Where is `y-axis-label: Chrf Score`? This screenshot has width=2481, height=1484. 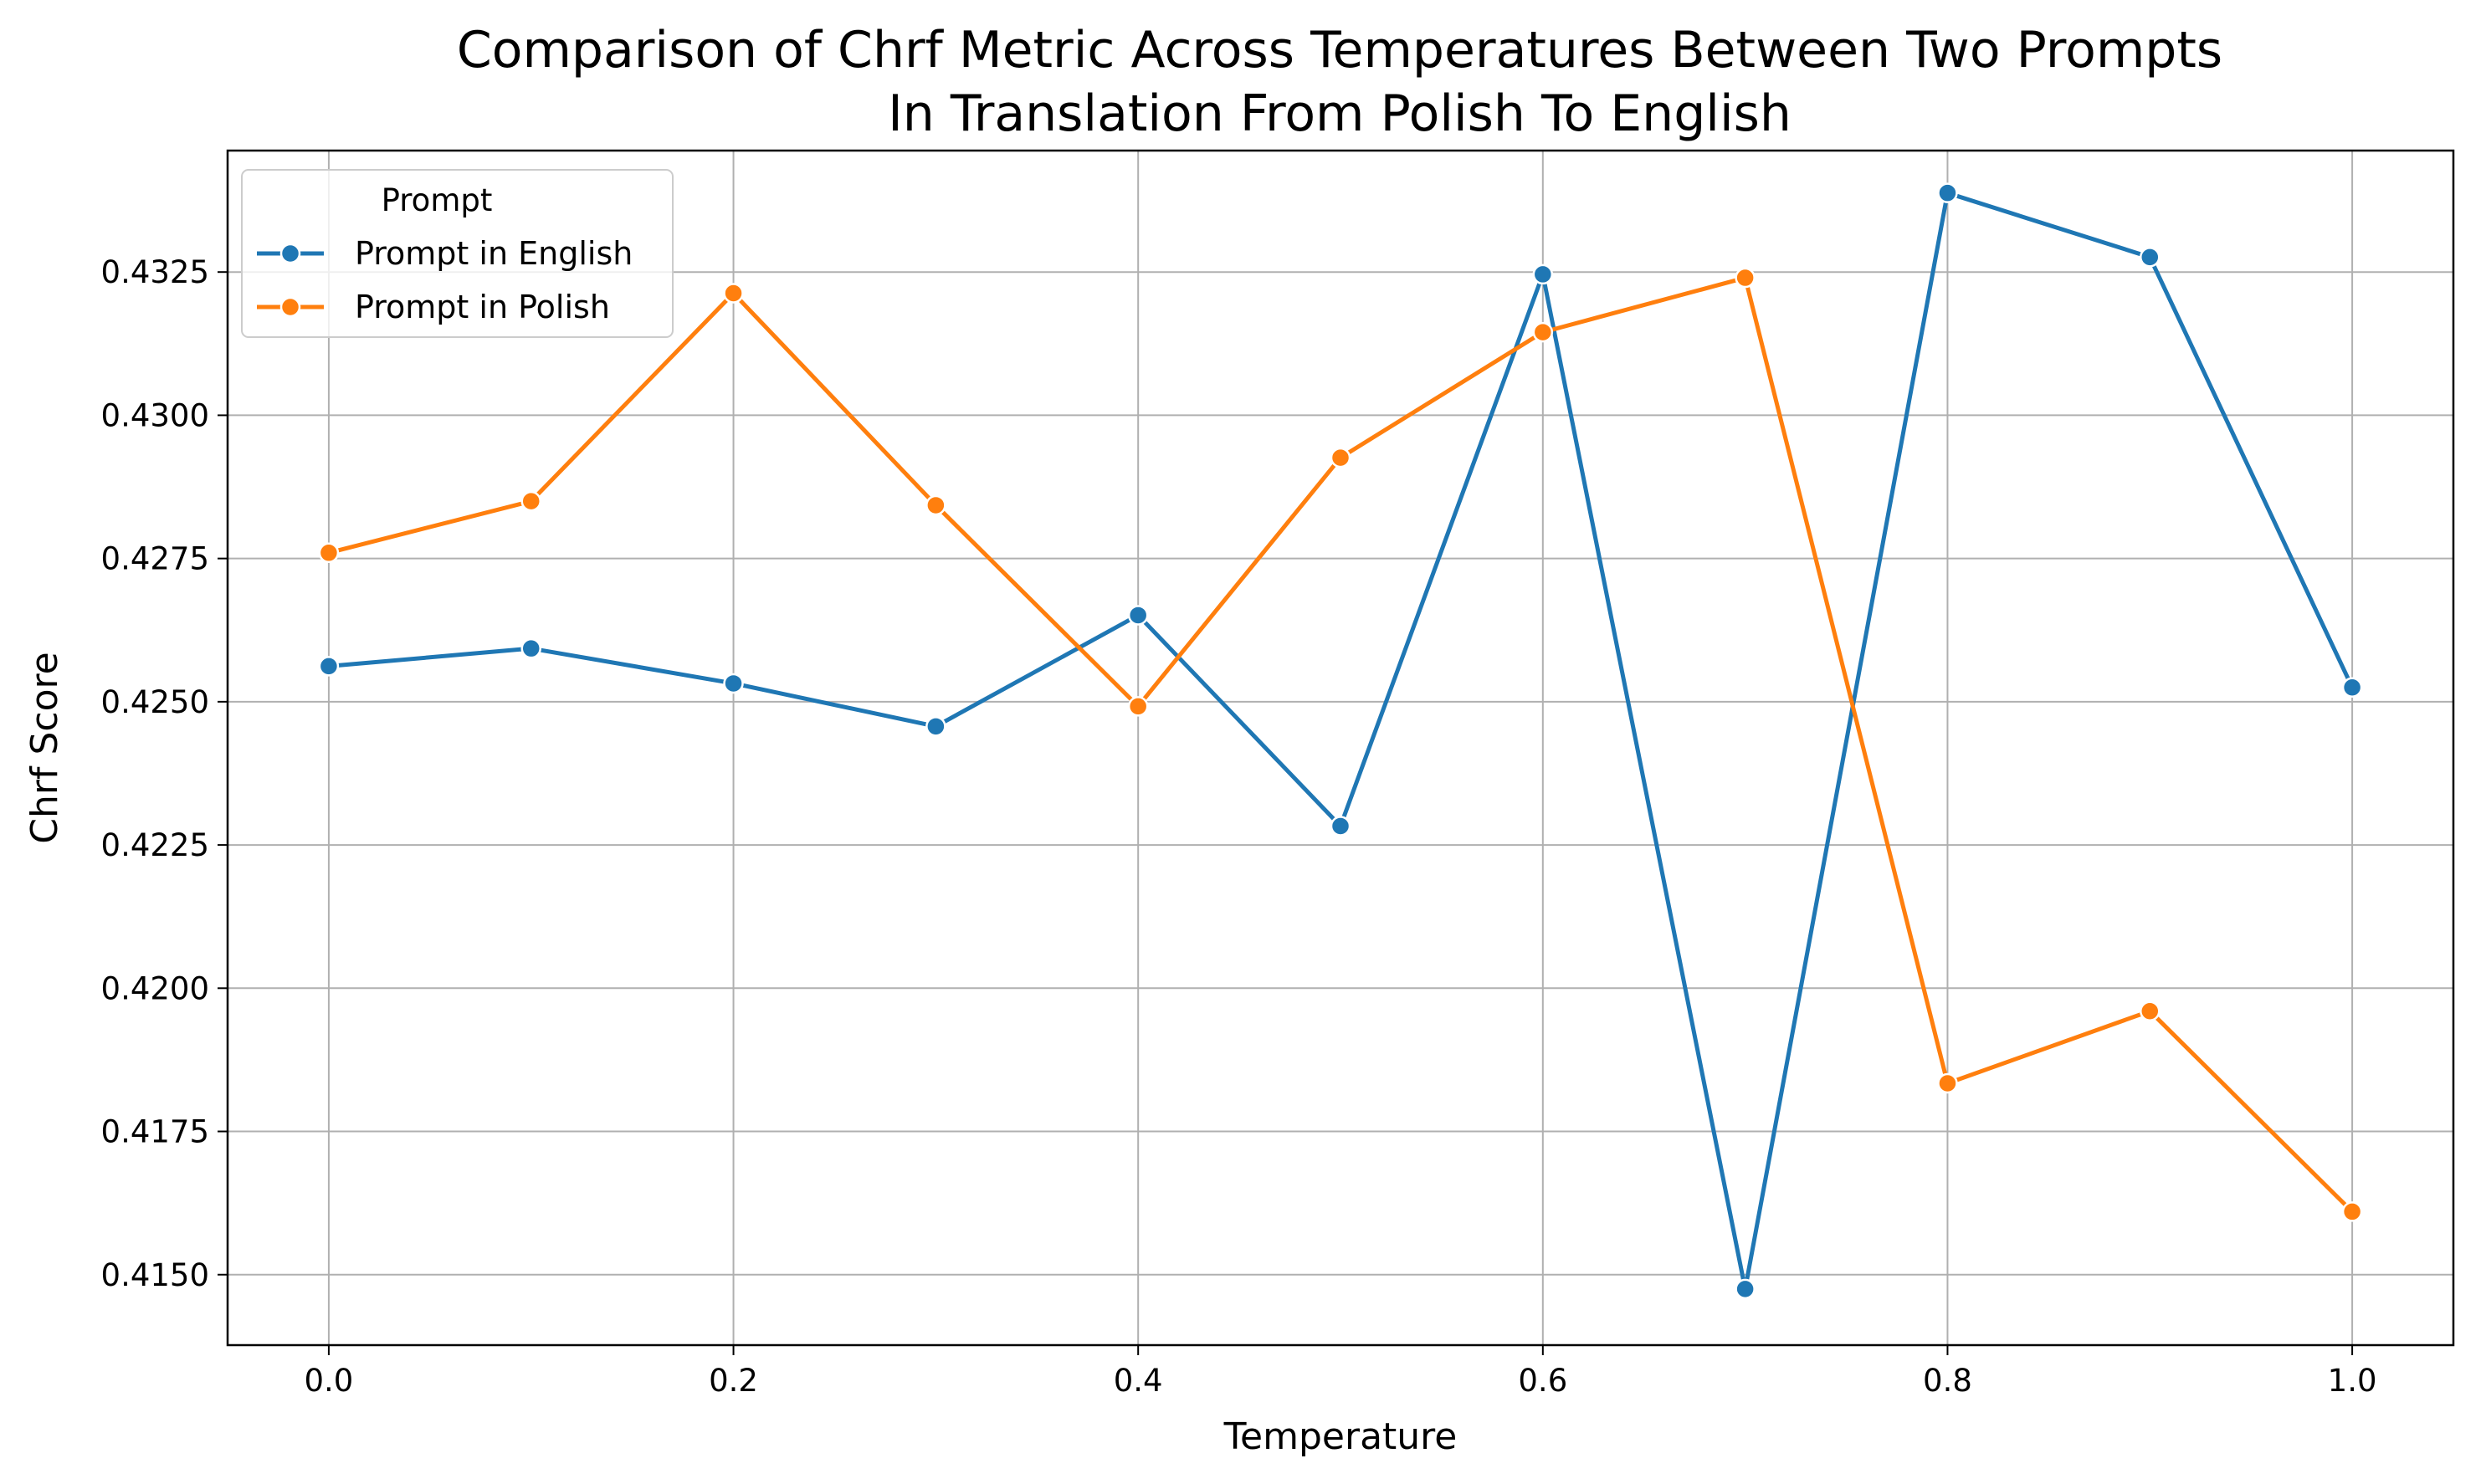 y-axis-label: Chrf Score is located at coordinates (44, 747).